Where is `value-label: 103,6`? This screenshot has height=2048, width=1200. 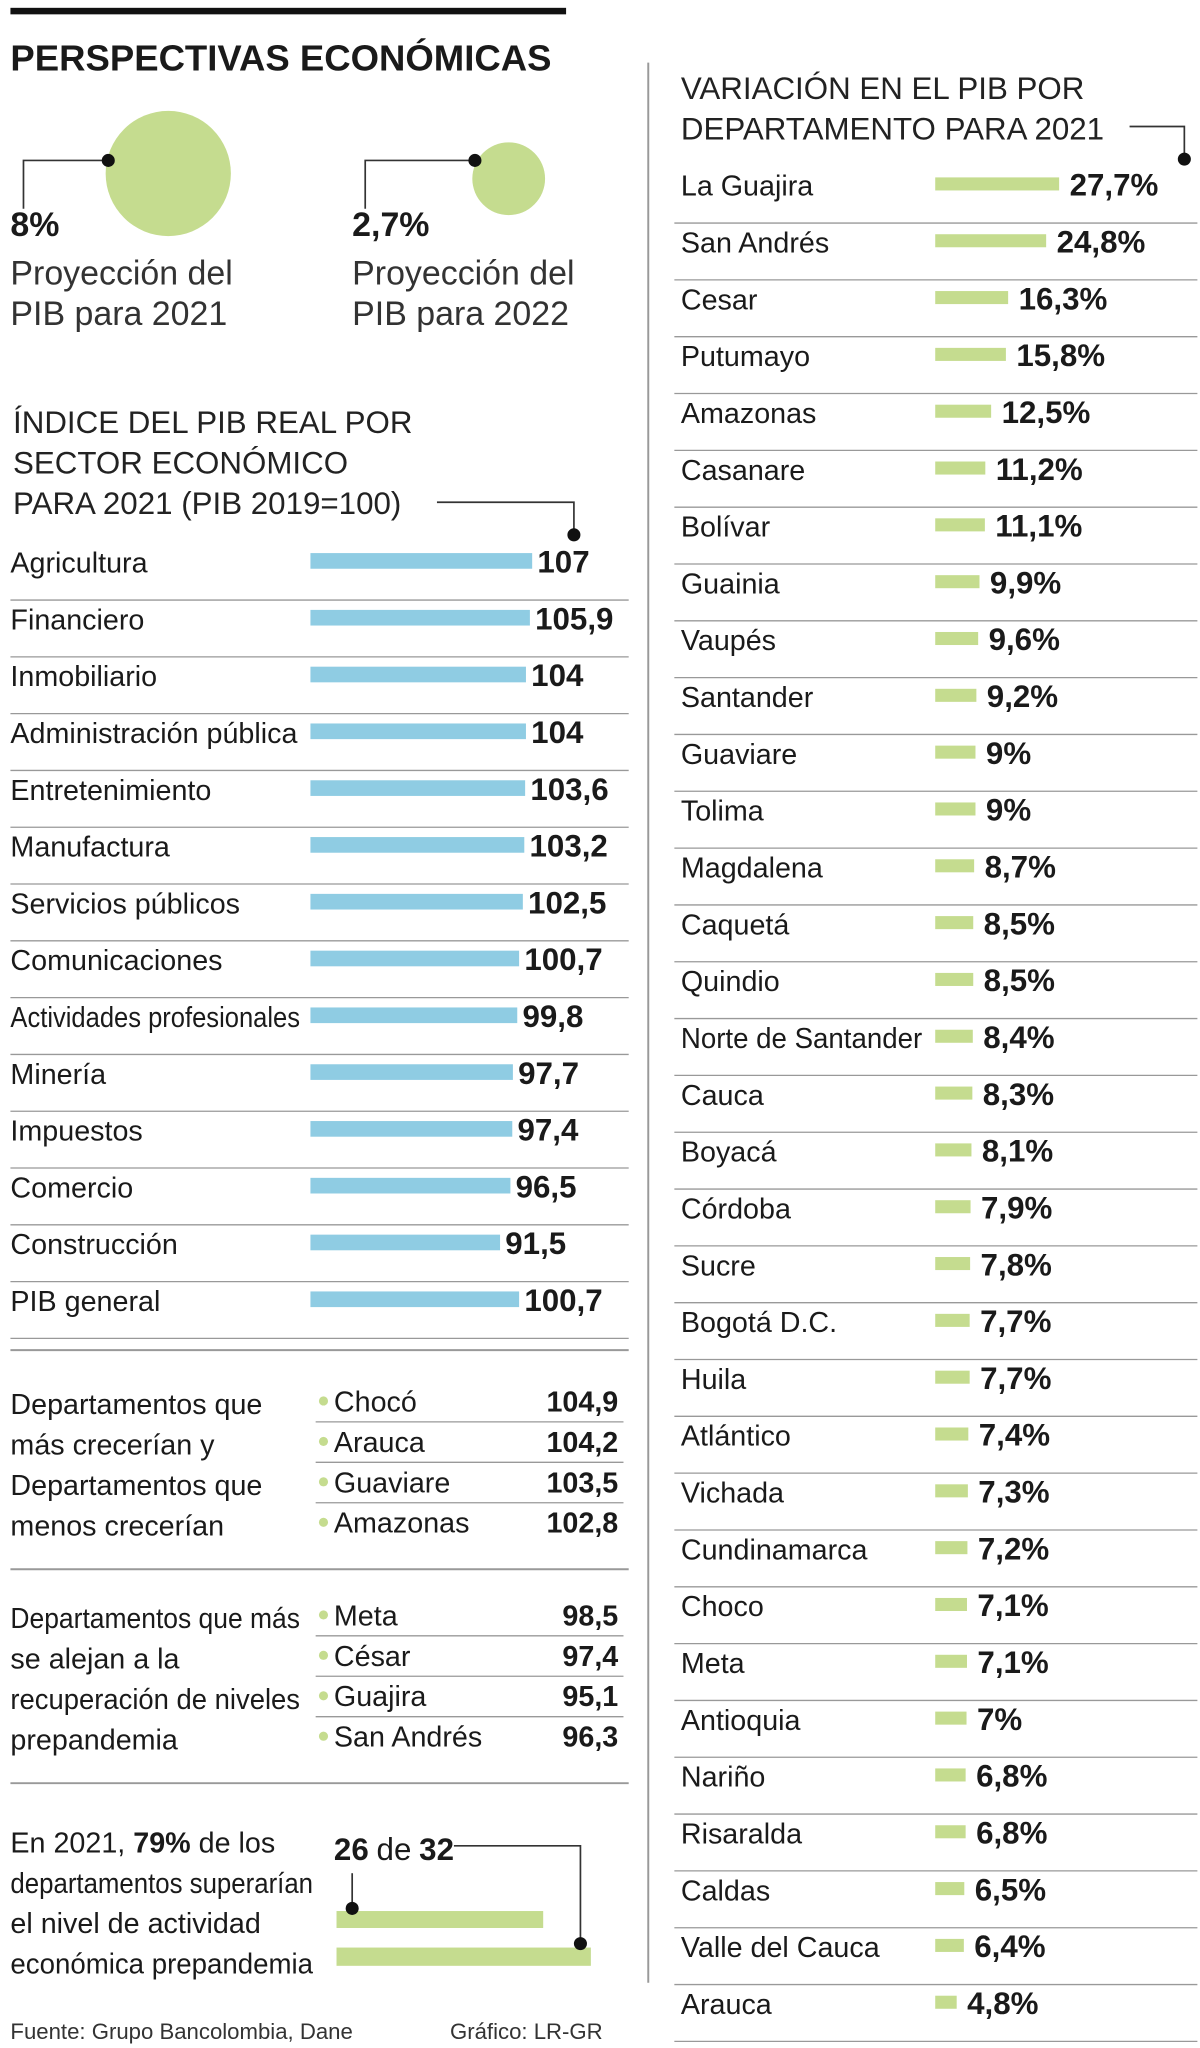 value-label: 103,6 is located at coordinates (569, 789).